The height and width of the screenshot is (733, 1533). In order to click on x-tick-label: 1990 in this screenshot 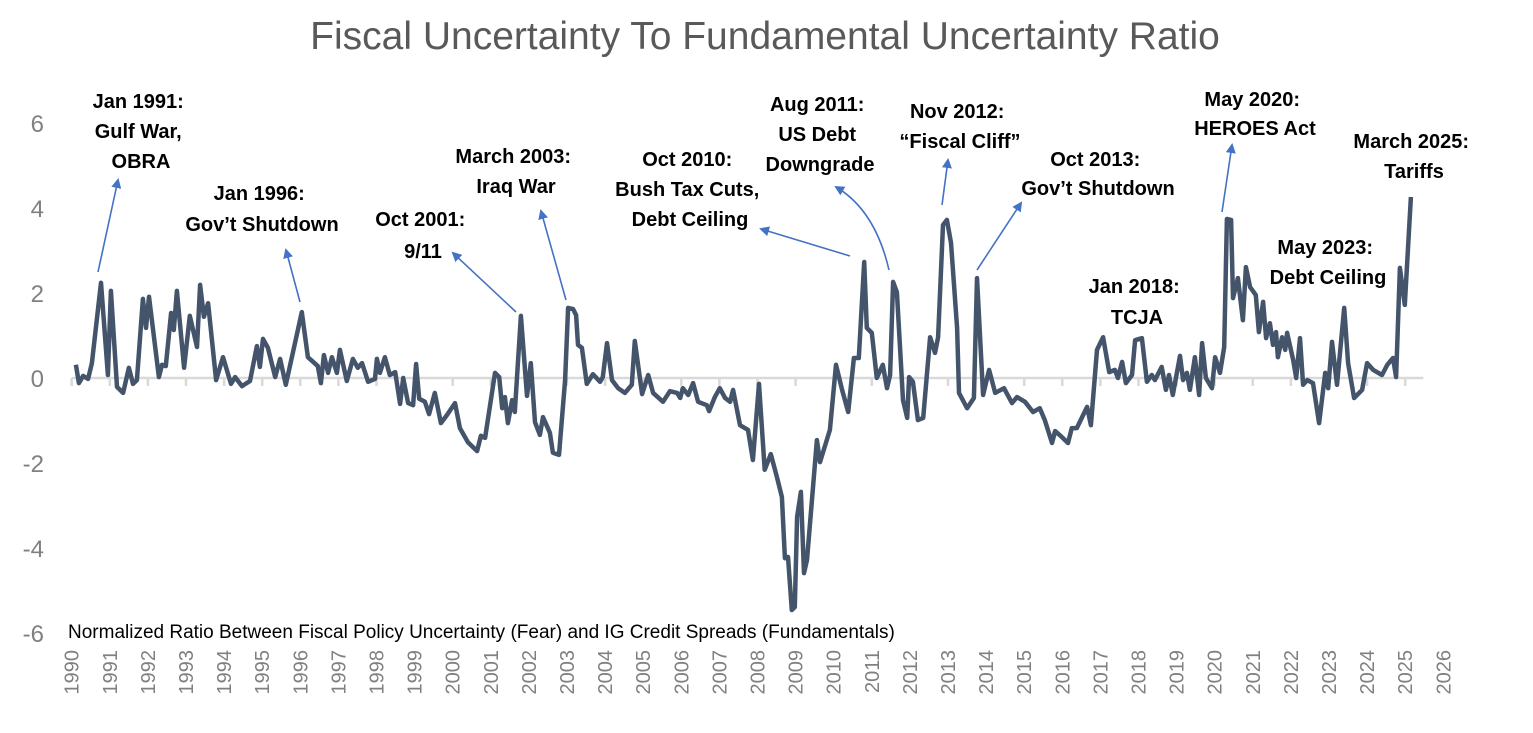, I will do `click(73, 672)`.